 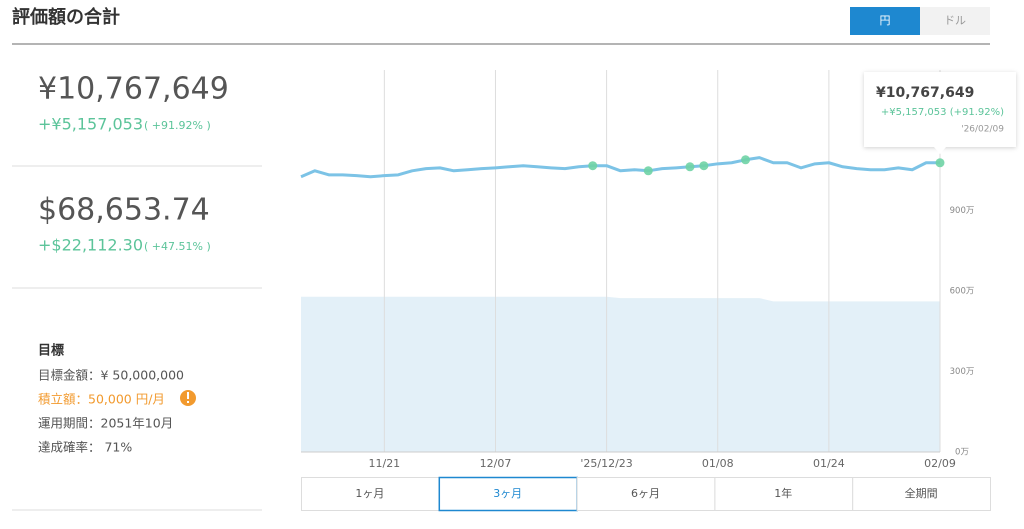 What do you see at coordinates (925, 93) in the screenshot?
I see `tooltip-total: ¥10,767,649` at bounding box center [925, 93].